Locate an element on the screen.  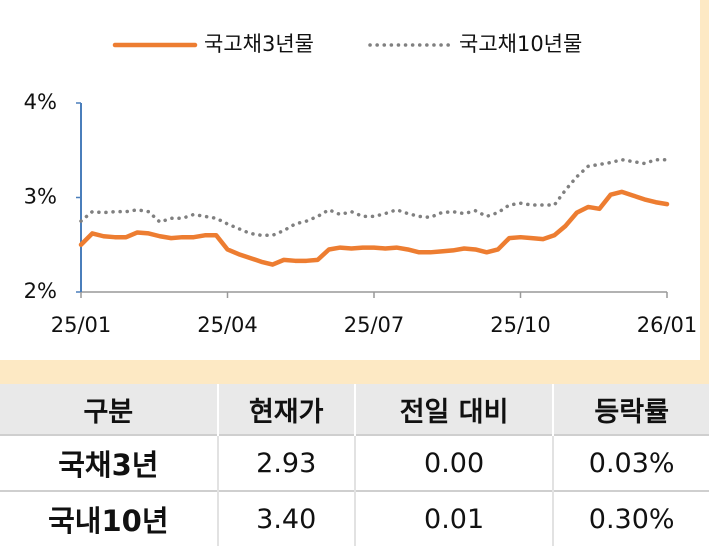
table-cell: 2.93 is located at coordinates (285, 462).